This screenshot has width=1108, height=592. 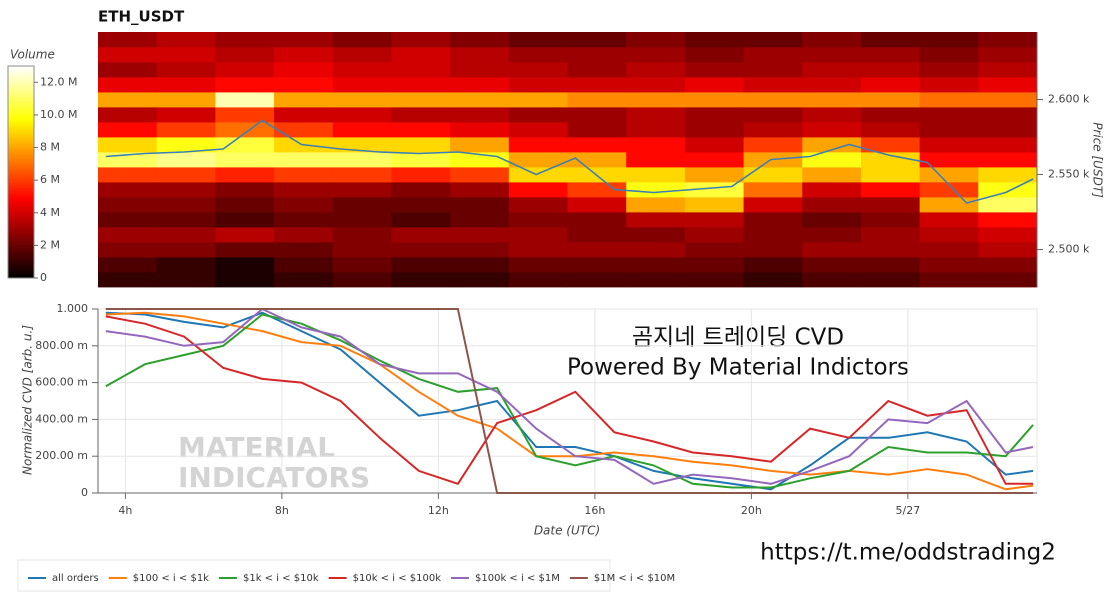 I want to click on legend-label: $100 < i < $1k, so click(x=171, y=578).